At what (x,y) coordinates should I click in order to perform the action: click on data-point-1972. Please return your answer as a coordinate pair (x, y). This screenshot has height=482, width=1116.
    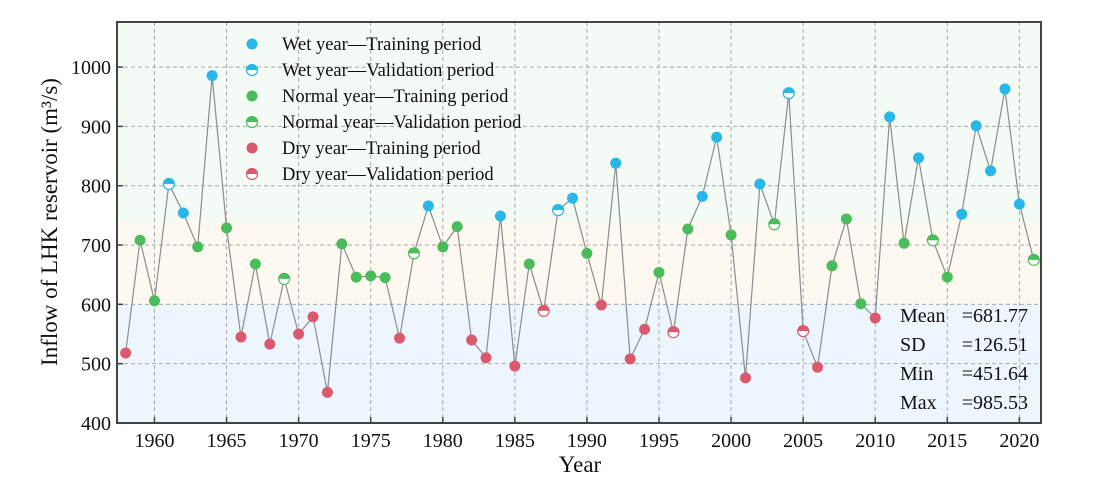
    Looking at the image, I should click on (327, 392).